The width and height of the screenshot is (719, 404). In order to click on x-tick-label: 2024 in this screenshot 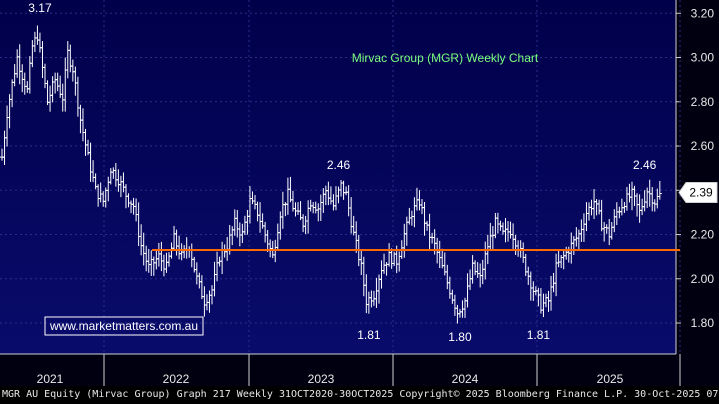, I will do `click(465, 379)`.